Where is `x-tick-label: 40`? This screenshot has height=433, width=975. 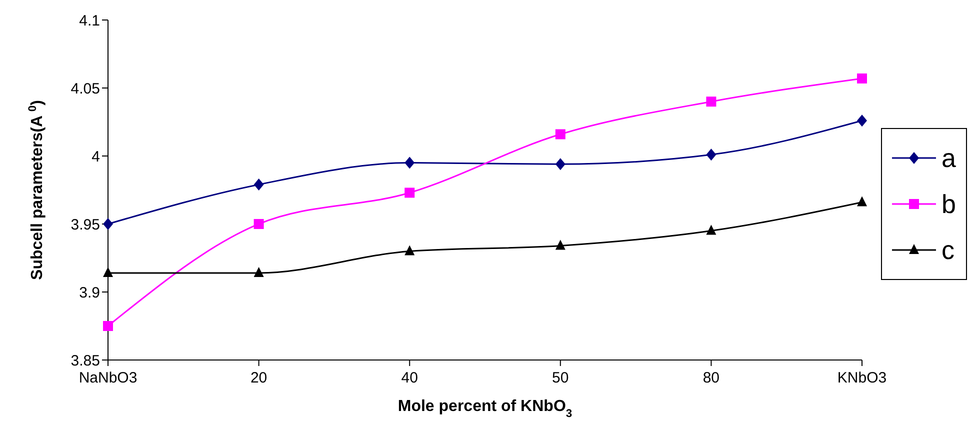 x-tick-label: 40 is located at coordinates (409, 378).